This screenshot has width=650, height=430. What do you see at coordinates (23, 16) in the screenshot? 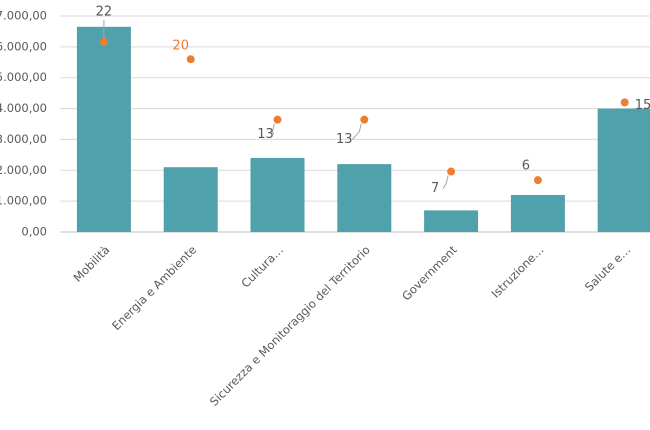
I see `y-tick-label: 7.000,00` at bounding box center [23, 16].